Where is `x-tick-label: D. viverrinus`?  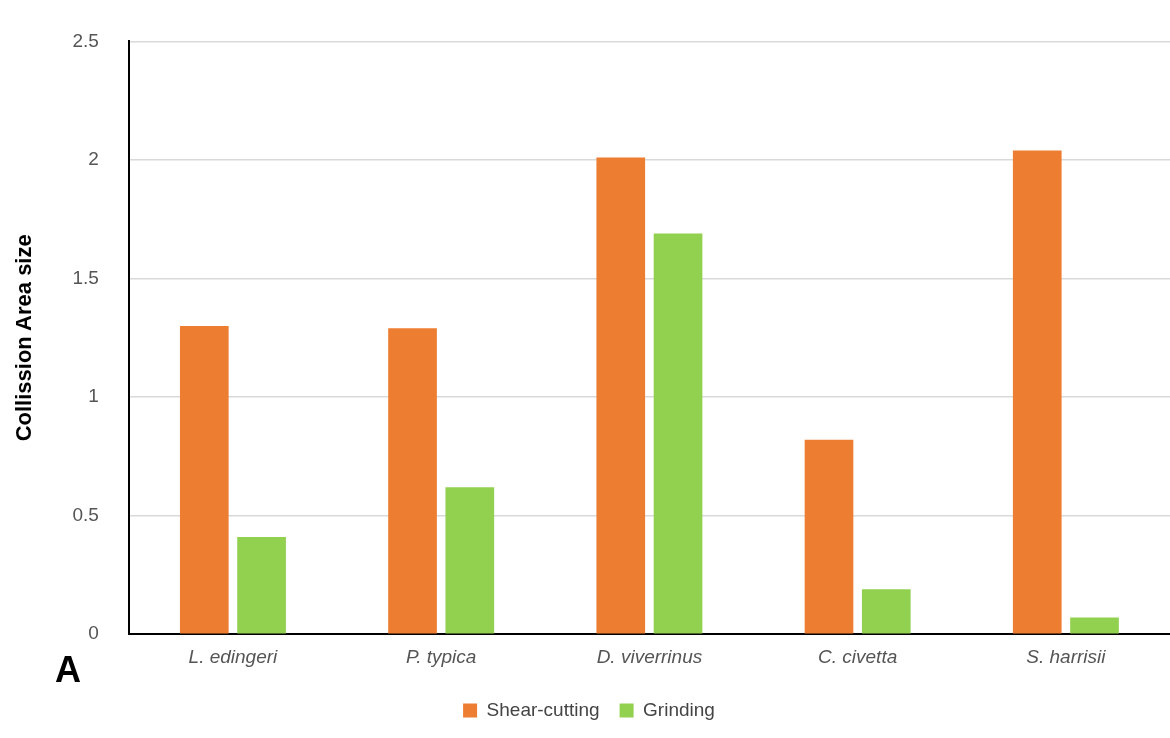 x-tick-label: D. viverrinus is located at coordinates (649, 656).